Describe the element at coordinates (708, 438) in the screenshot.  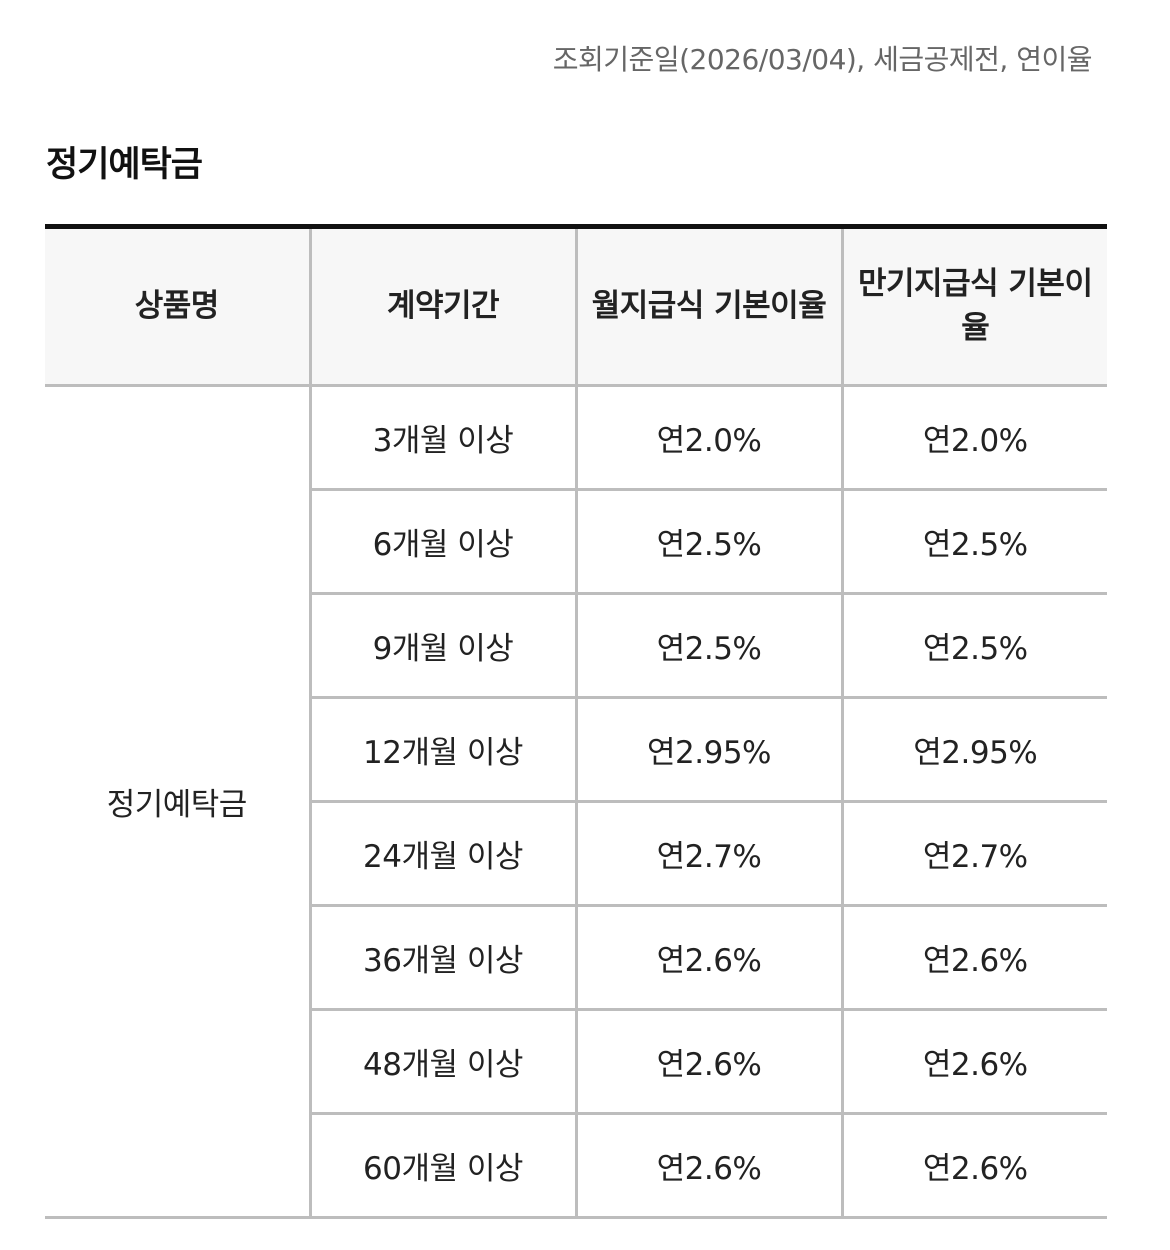
I see `monthly-rate-cell: 연2.0%` at that location.